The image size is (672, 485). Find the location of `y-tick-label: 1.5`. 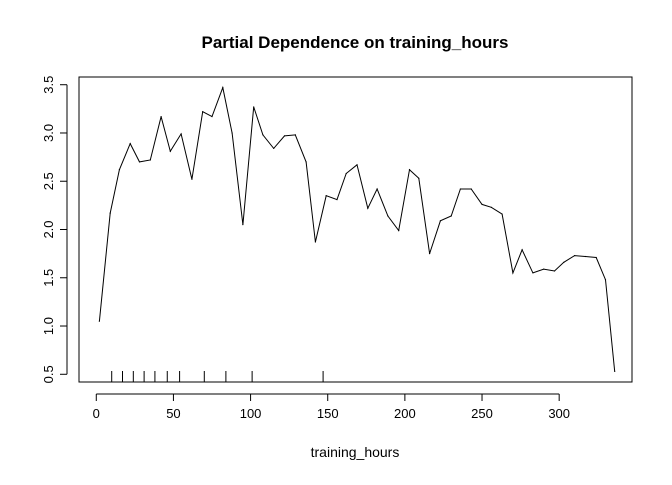

y-tick-label: 1.5 is located at coordinates (48, 278).